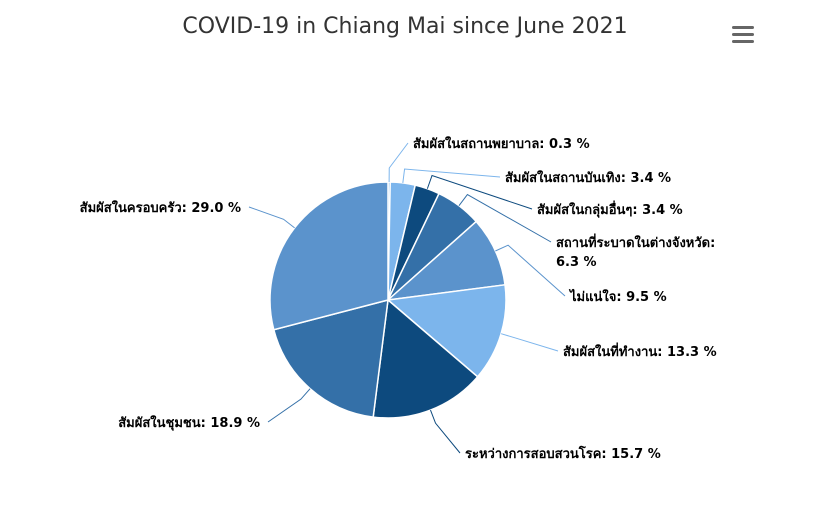  What do you see at coordinates (501, 143) in the screenshot?
I see `data-label: สัมผัสในสถานพยาบาล: 0.3 %` at bounding box center [501, 143].